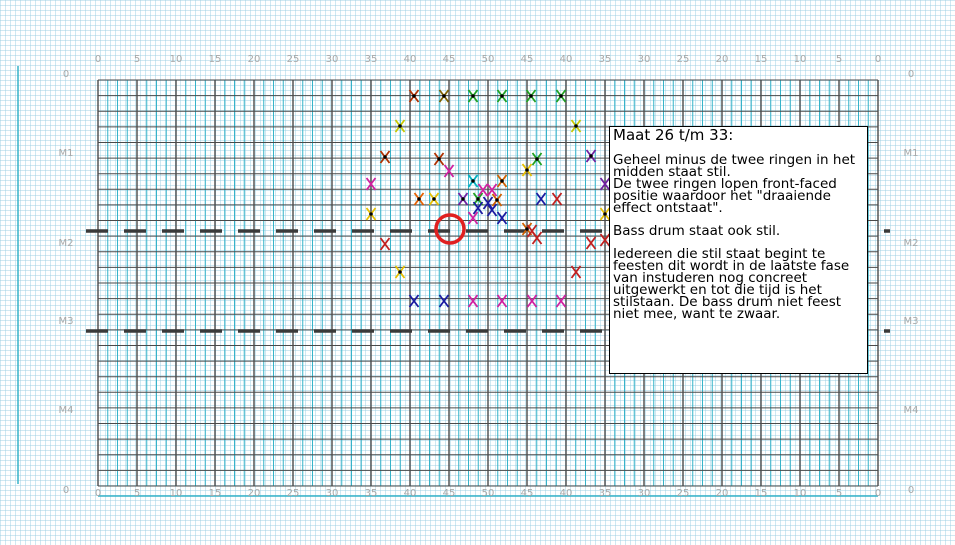 The width and height of the screenshot is (955, 545). I want to click on note-title: Maat 26 t/m 33:, so click(673, 135).